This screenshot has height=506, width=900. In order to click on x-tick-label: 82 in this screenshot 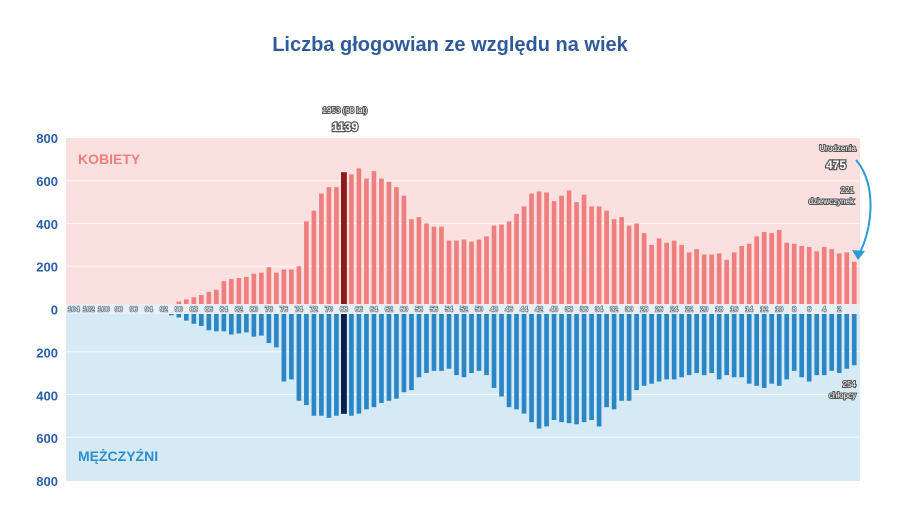, I will do `click(239, 310)`.